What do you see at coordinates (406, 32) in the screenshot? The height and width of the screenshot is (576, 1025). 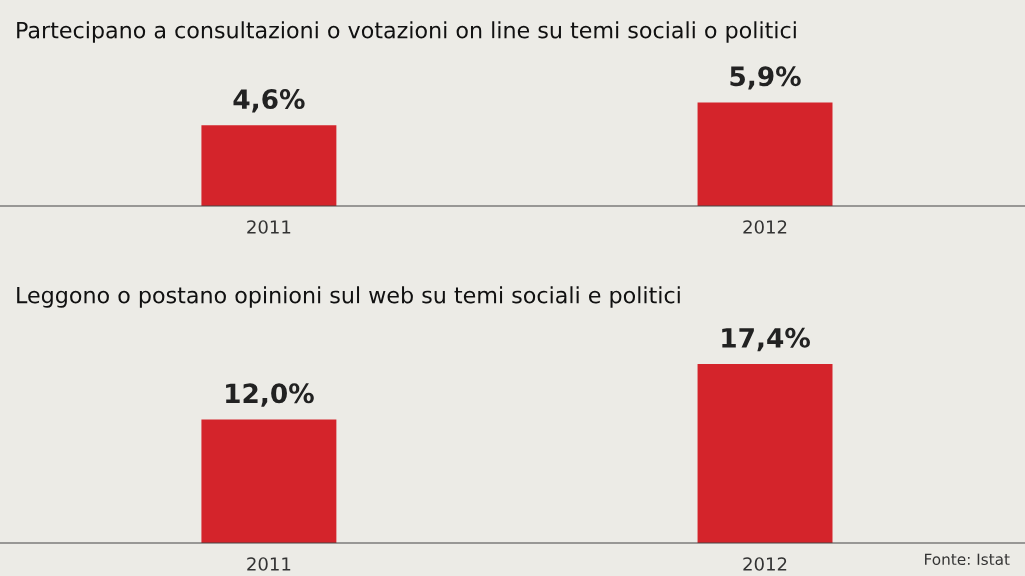 I see `chart-title: Partecipano a consultazioni o votazioni on line su temi sociali o politici` at bounding box center [406, 32].